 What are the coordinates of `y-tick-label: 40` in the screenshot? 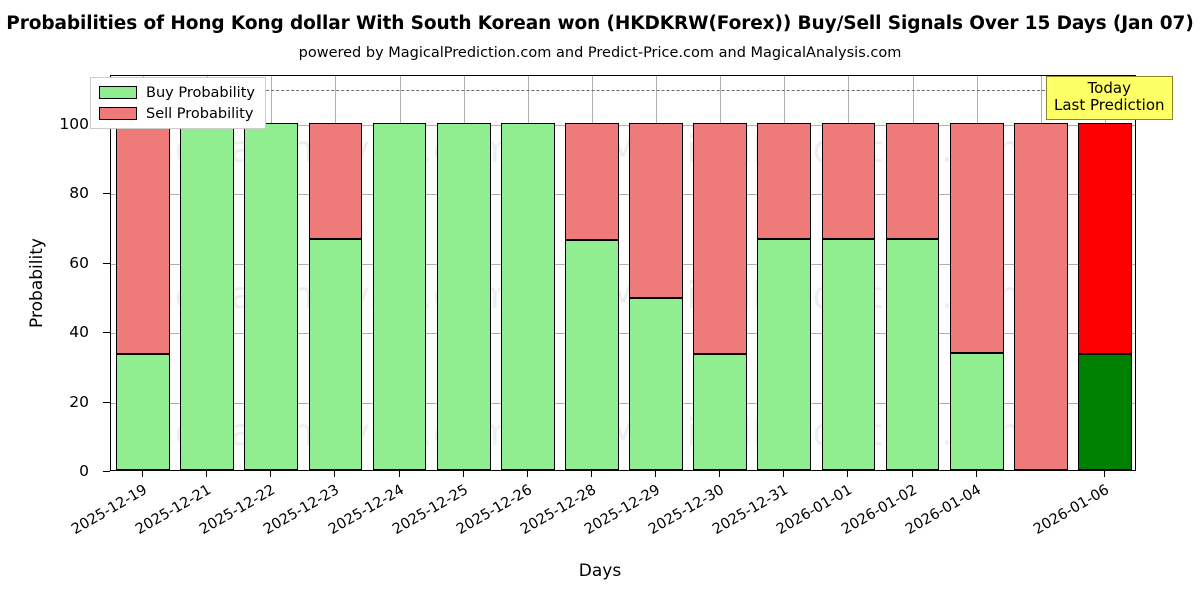 It's located at (79, 332).